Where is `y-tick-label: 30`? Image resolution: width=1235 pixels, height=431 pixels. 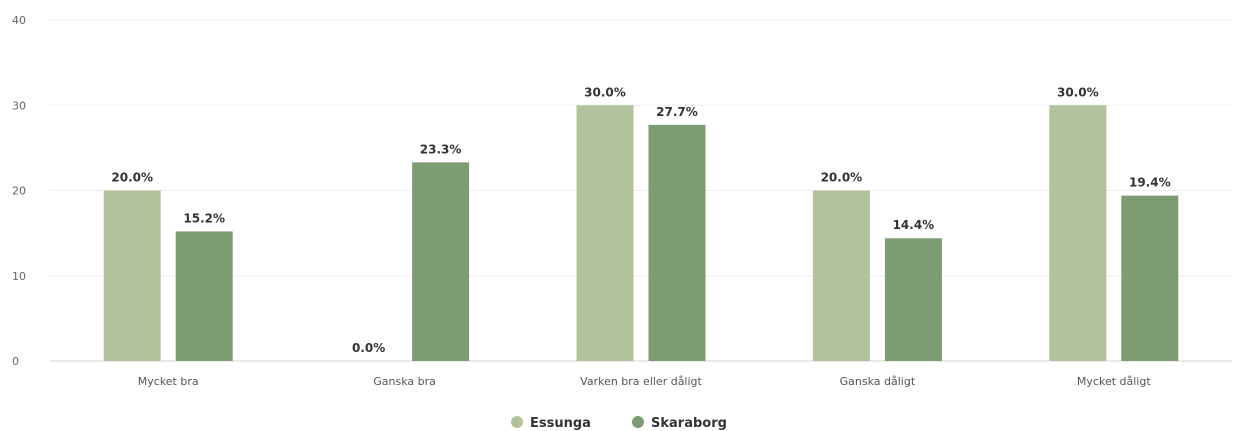
y-tick-label: 30 is located at coordinates (19, 105).